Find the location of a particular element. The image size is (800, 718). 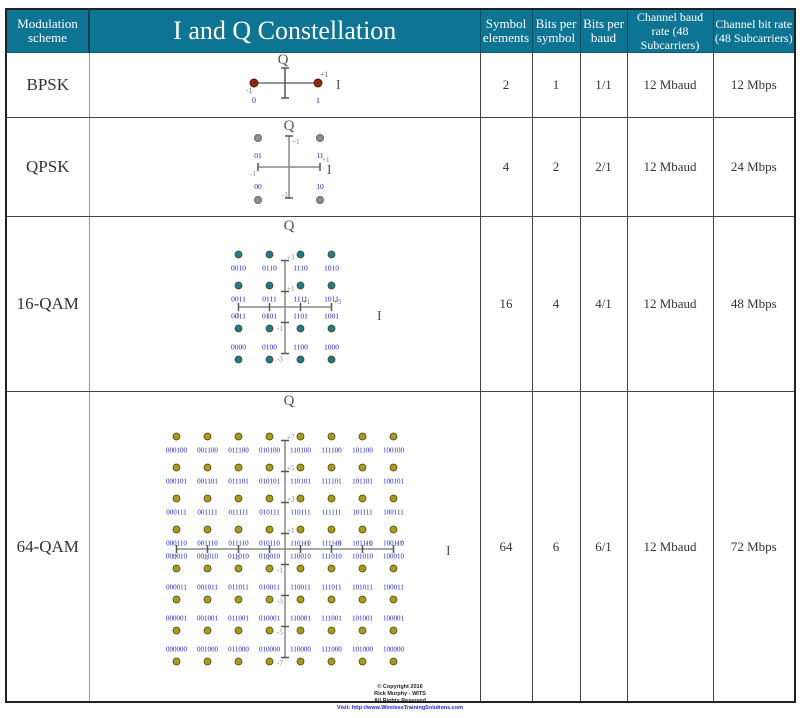

bits-per-baud: 4/1 is located at coordinates (603, 304).